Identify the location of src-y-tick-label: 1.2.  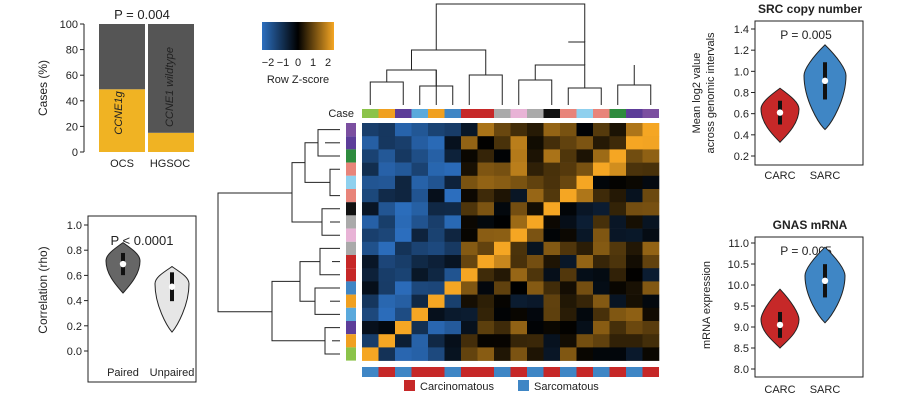
(741, 51).